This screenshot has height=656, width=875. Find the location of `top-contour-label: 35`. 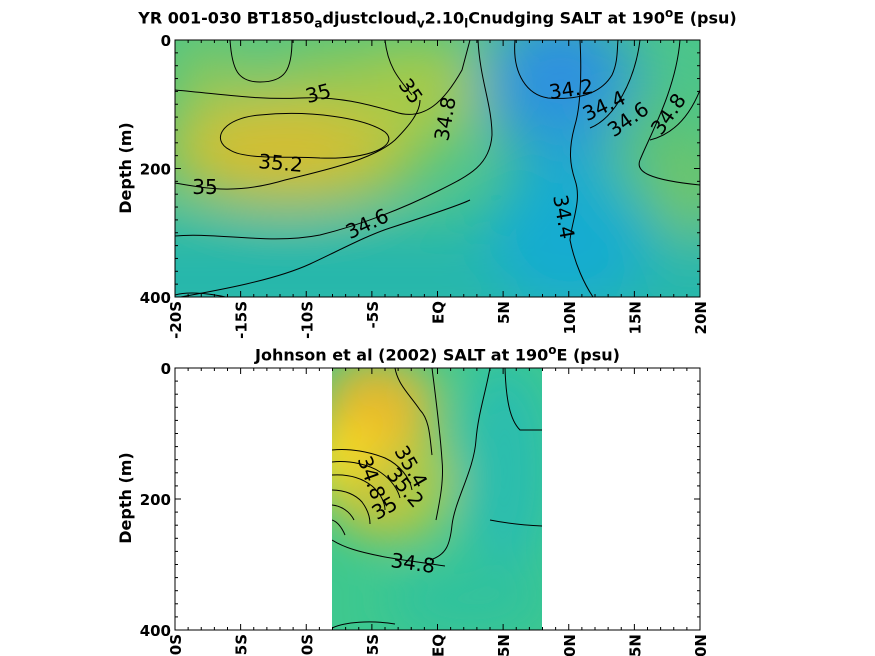

top-contour-label: 35 is located at coordinates (204, 187).